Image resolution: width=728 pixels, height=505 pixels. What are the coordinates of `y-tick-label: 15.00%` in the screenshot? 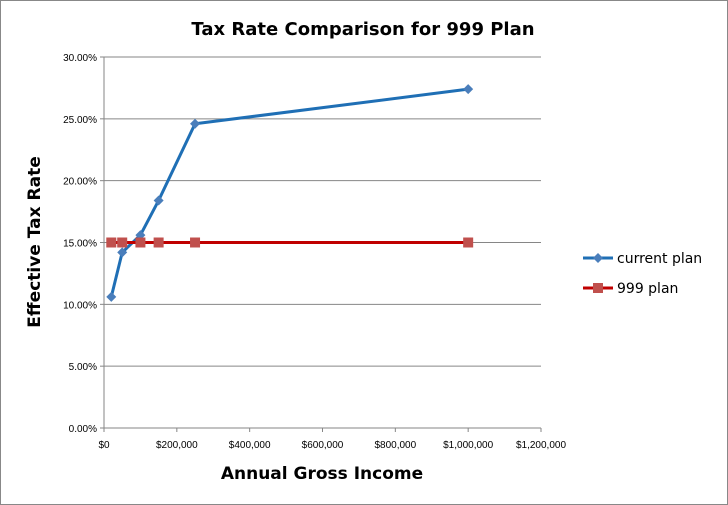 It's located at (80, 244).